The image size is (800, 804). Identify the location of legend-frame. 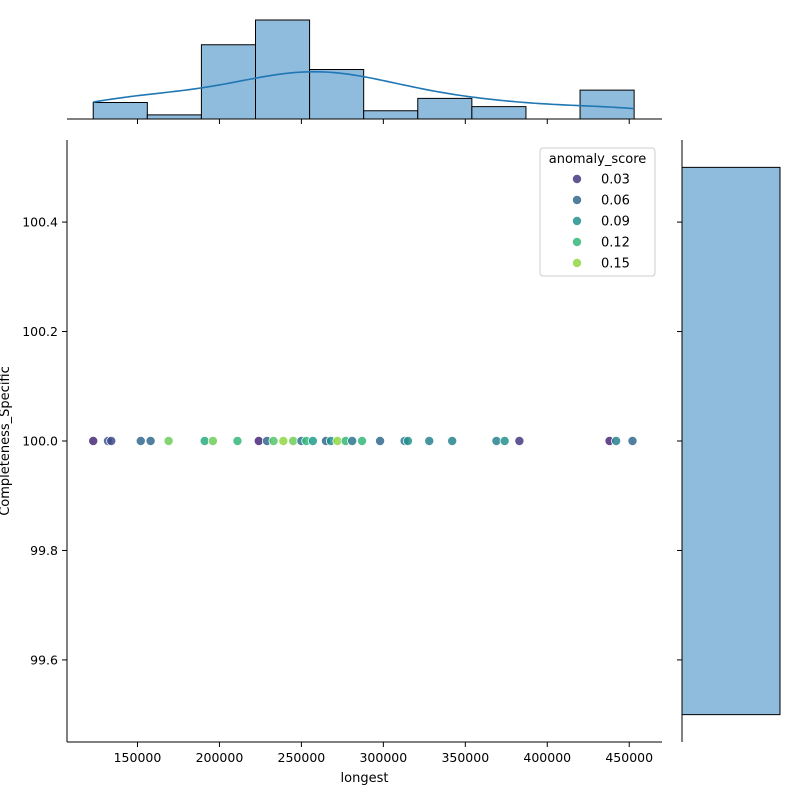
(597, 212).